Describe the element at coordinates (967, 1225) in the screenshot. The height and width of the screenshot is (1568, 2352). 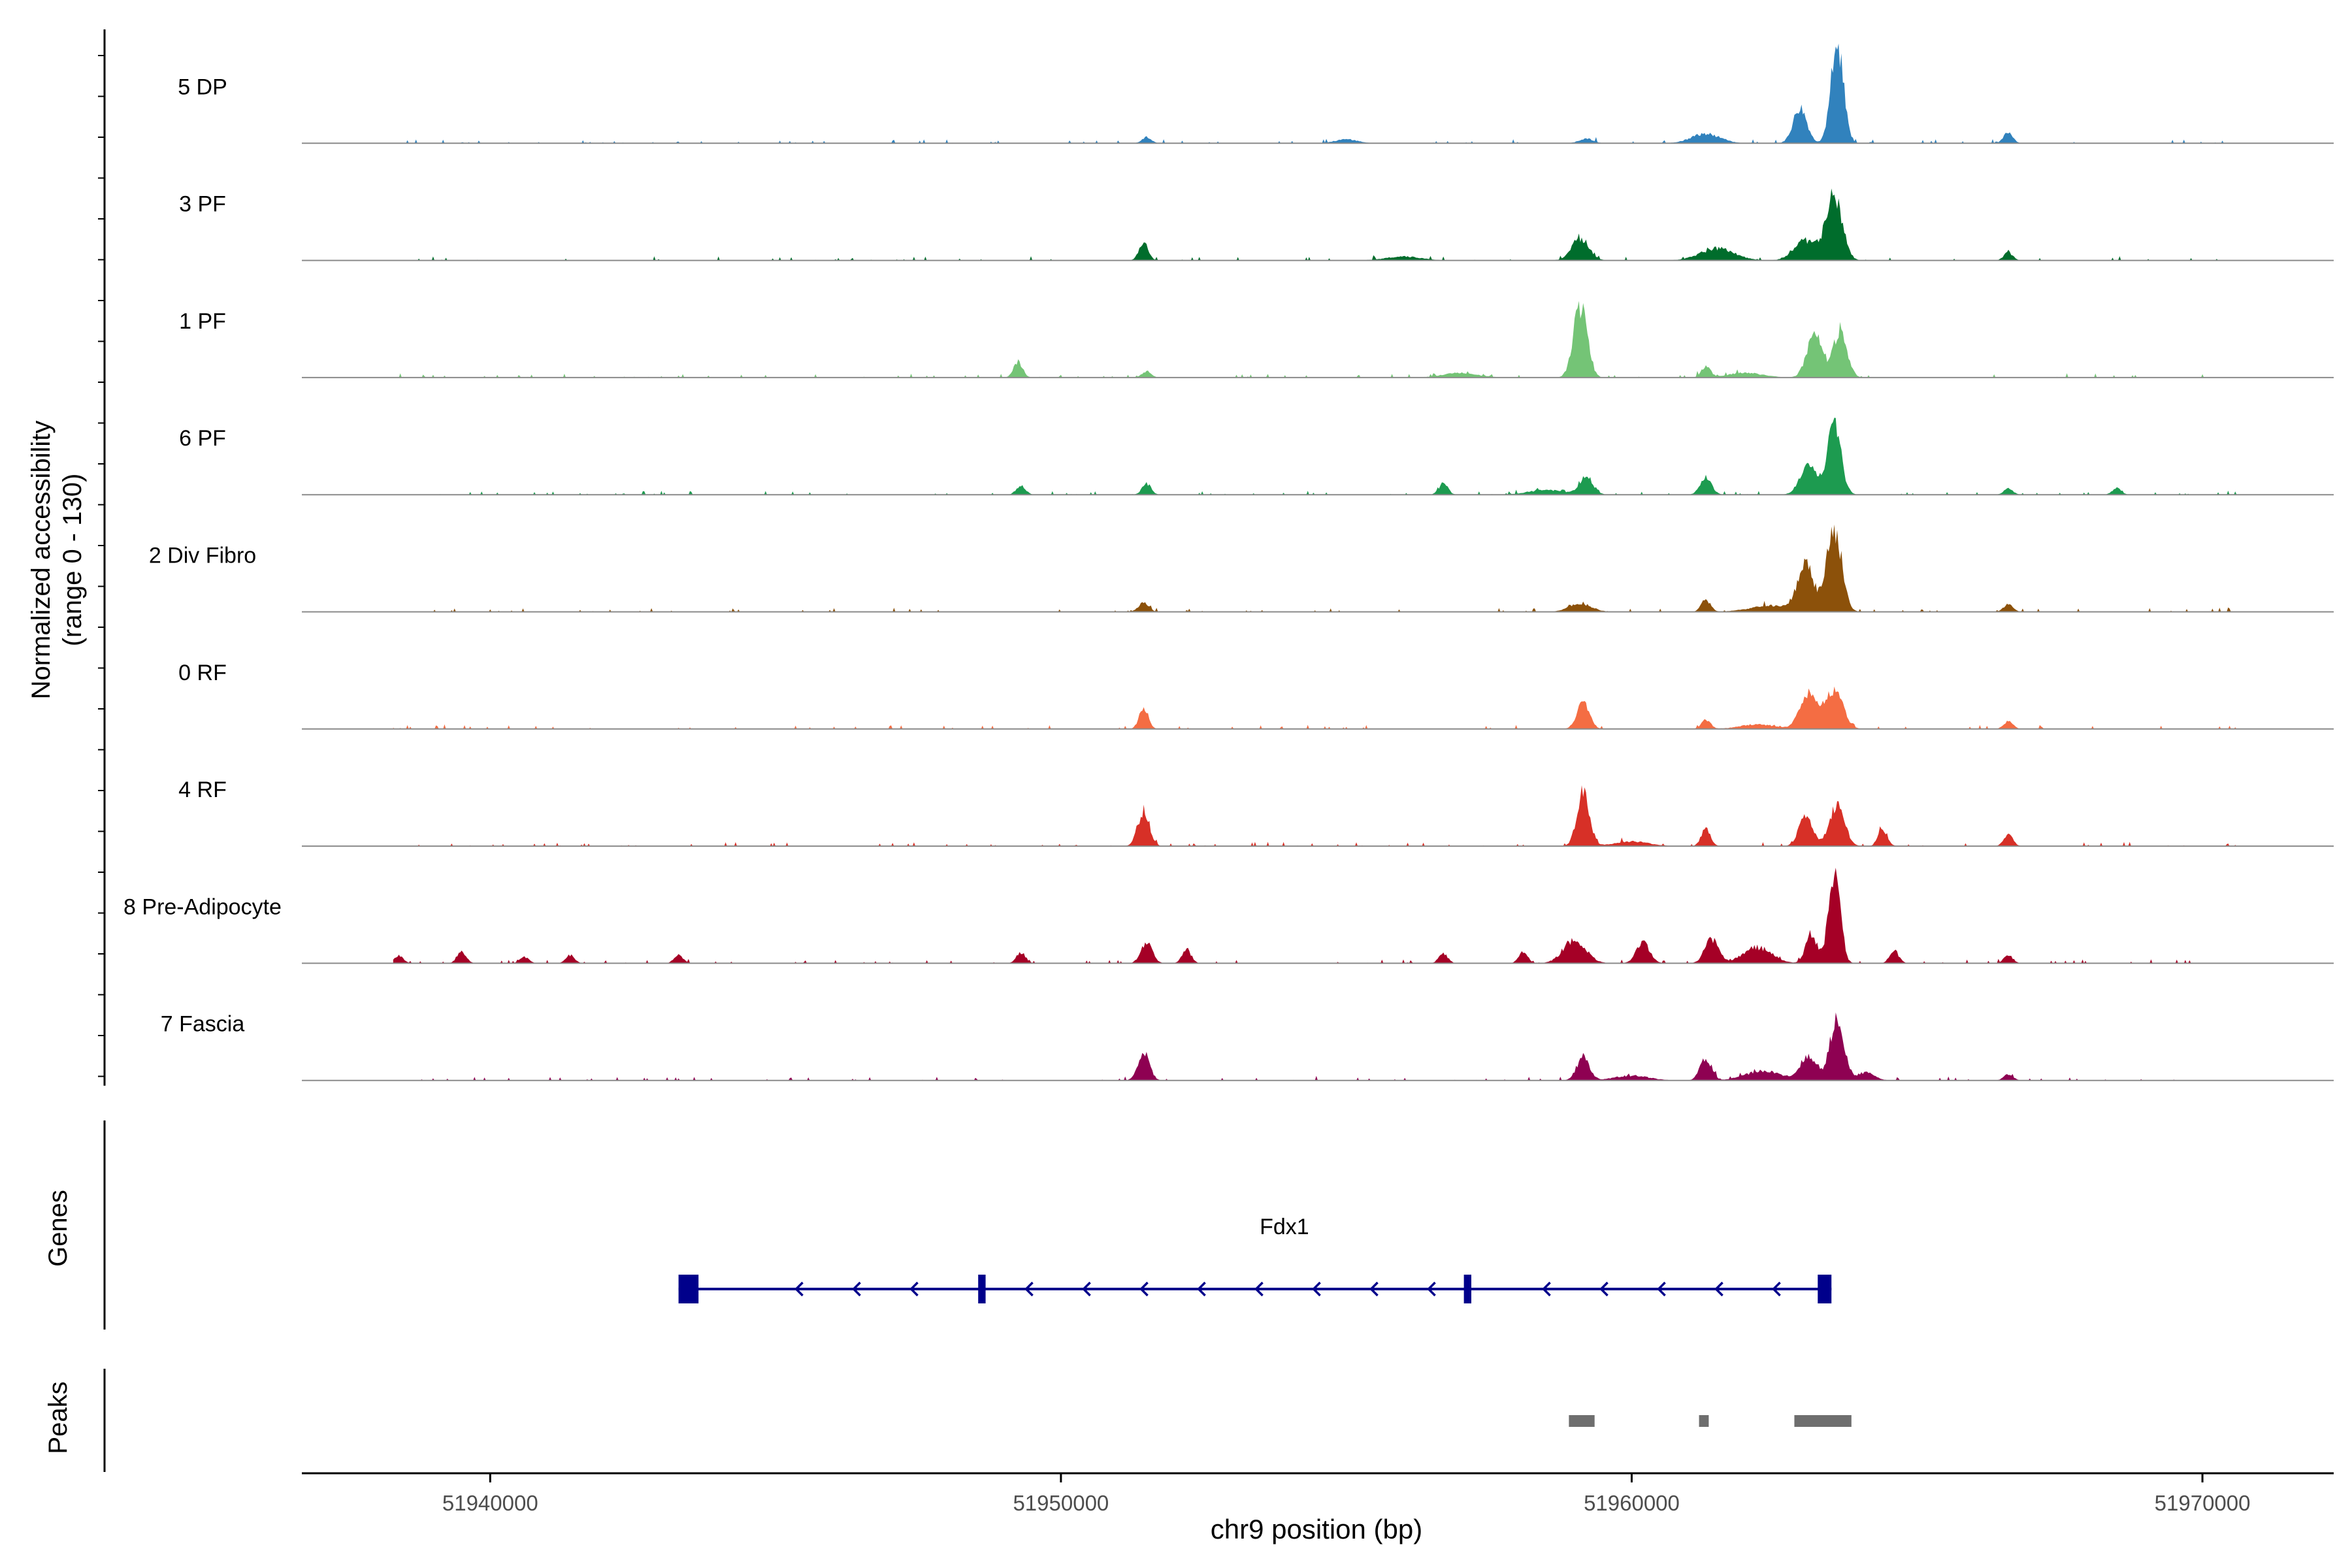
I see `gene-track: Fdx1` at that location.